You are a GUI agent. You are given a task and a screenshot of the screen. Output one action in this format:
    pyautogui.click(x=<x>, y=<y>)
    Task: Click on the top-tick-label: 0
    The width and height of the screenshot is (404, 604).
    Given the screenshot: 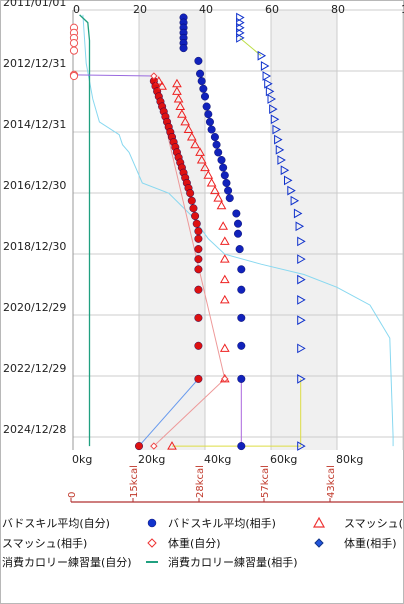 What is the action you would take?
    pyautogui.click(x=76, y=9)
    